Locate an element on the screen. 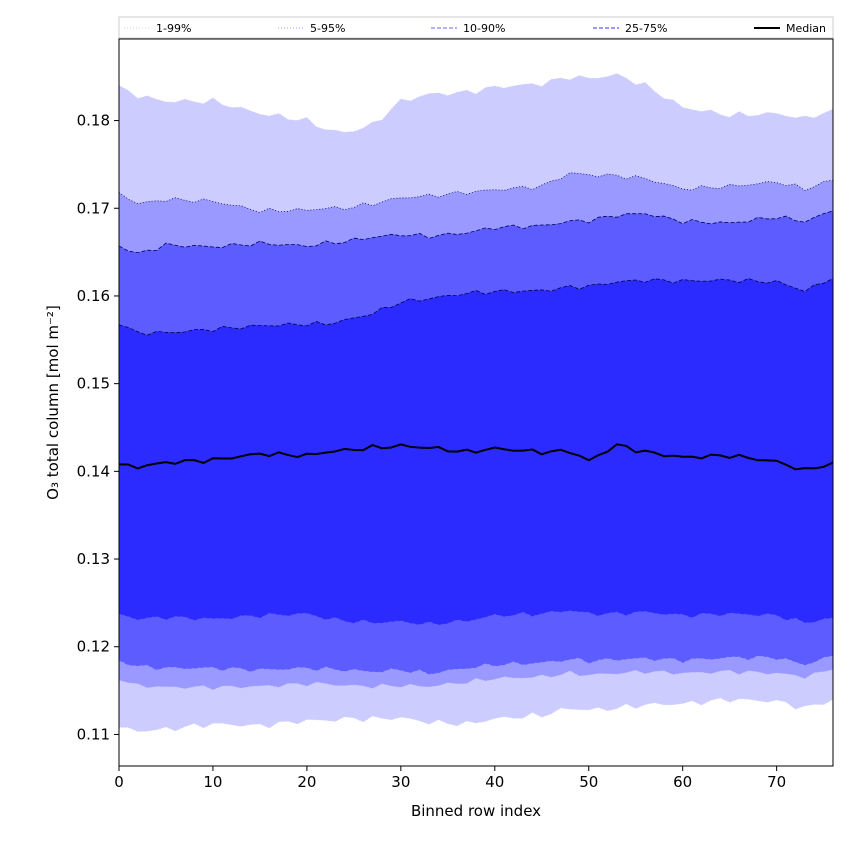 The height and width of the screenshot is (850, 850). x-tick-label: 40 is located at coordinates (494, 782).